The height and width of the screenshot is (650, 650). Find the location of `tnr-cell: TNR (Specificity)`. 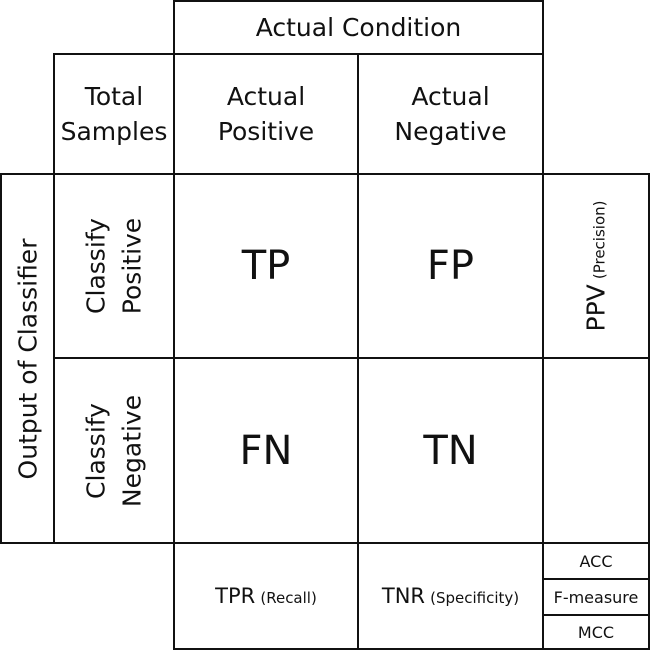

tnr-cell: TNR (Specificity) is located at coordinates (450, 596).